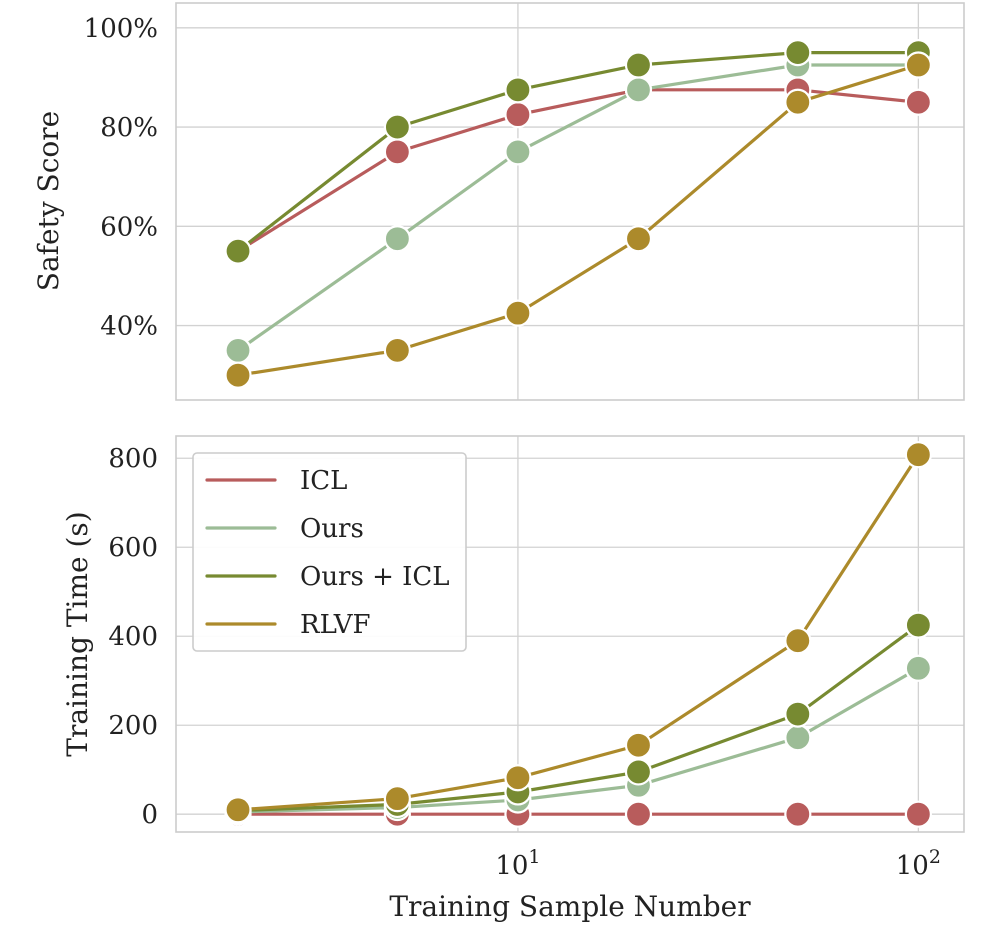 This screenshot has width=1000, height=932. I want to click on training-time-y-tick-label: 800, so click(133, 459).